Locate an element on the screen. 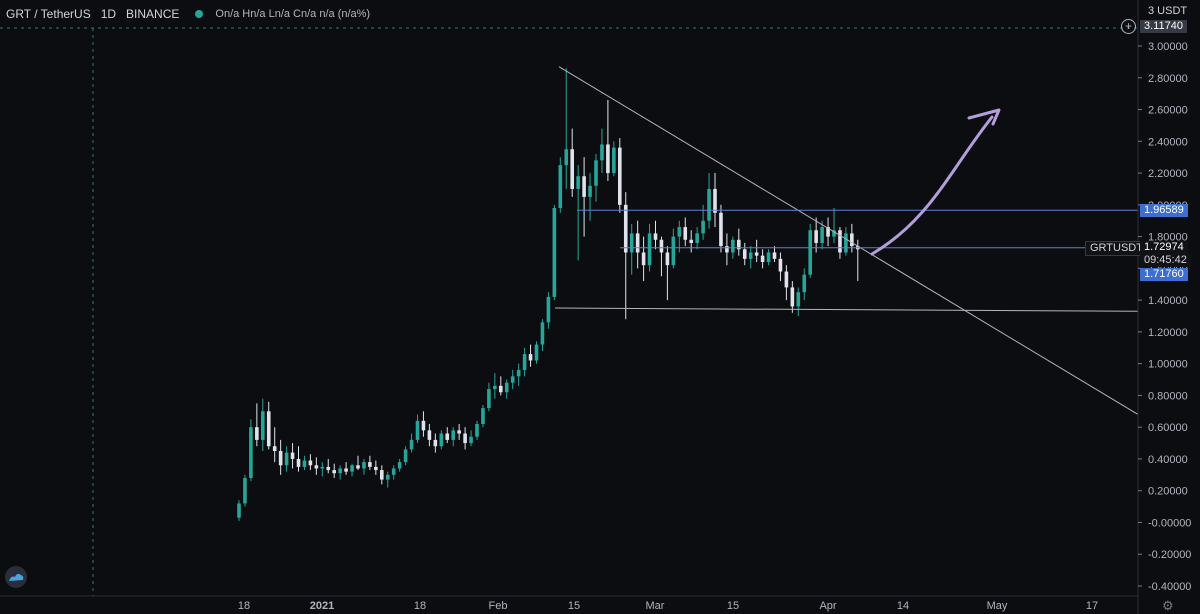 The height and width of the screenshot is (614, 1200). x-tick-label: 14 is located at coordinates (903, 606).